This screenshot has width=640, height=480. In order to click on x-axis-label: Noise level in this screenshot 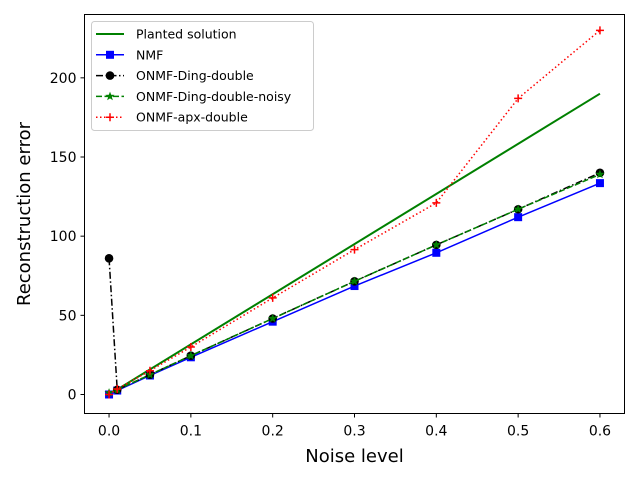, I will do `click(354, 456)`.